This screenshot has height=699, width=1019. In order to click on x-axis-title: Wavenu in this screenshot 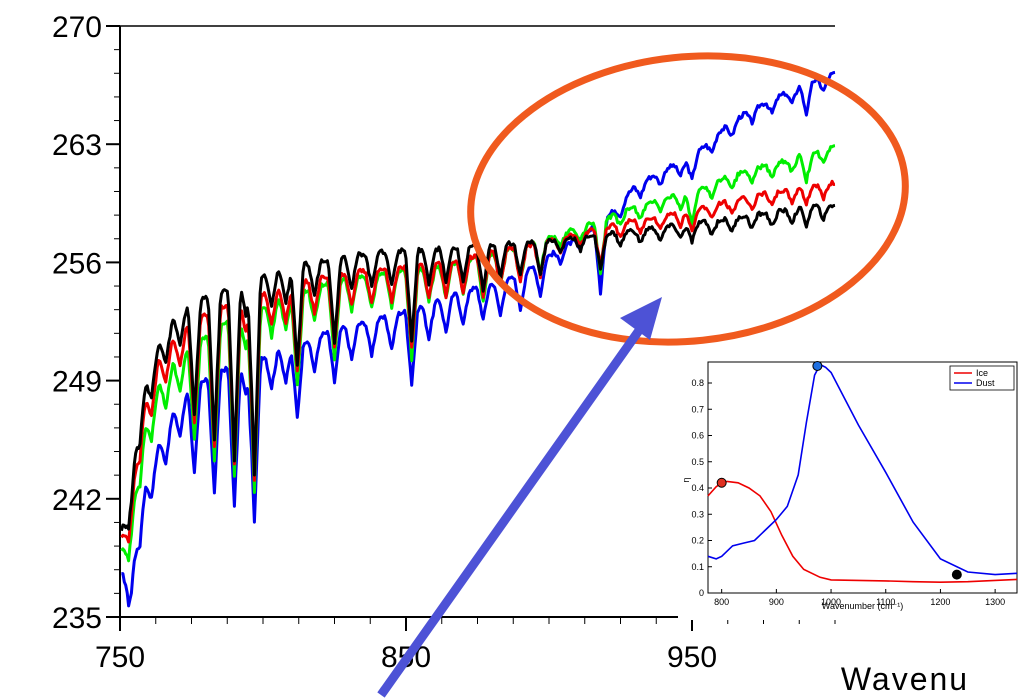, I will do `click(905, 679)`.